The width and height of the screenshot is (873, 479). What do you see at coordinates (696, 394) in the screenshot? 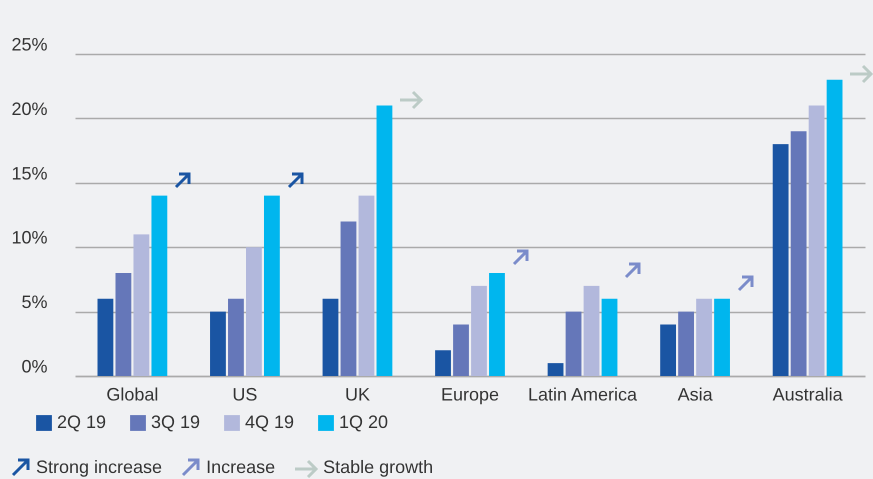
I see `x-tick-label: Asia` at bounding box center [696, 394].